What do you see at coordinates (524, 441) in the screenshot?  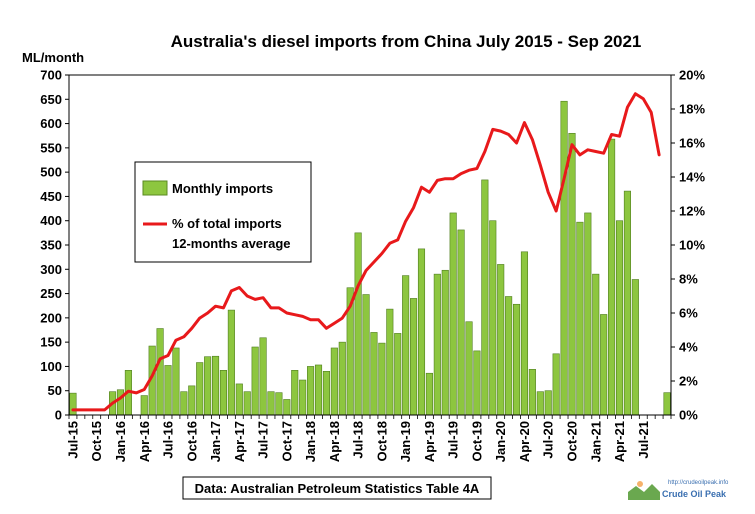 I see `x-tick-label: Apr-20` at bounding box center [524, 441].